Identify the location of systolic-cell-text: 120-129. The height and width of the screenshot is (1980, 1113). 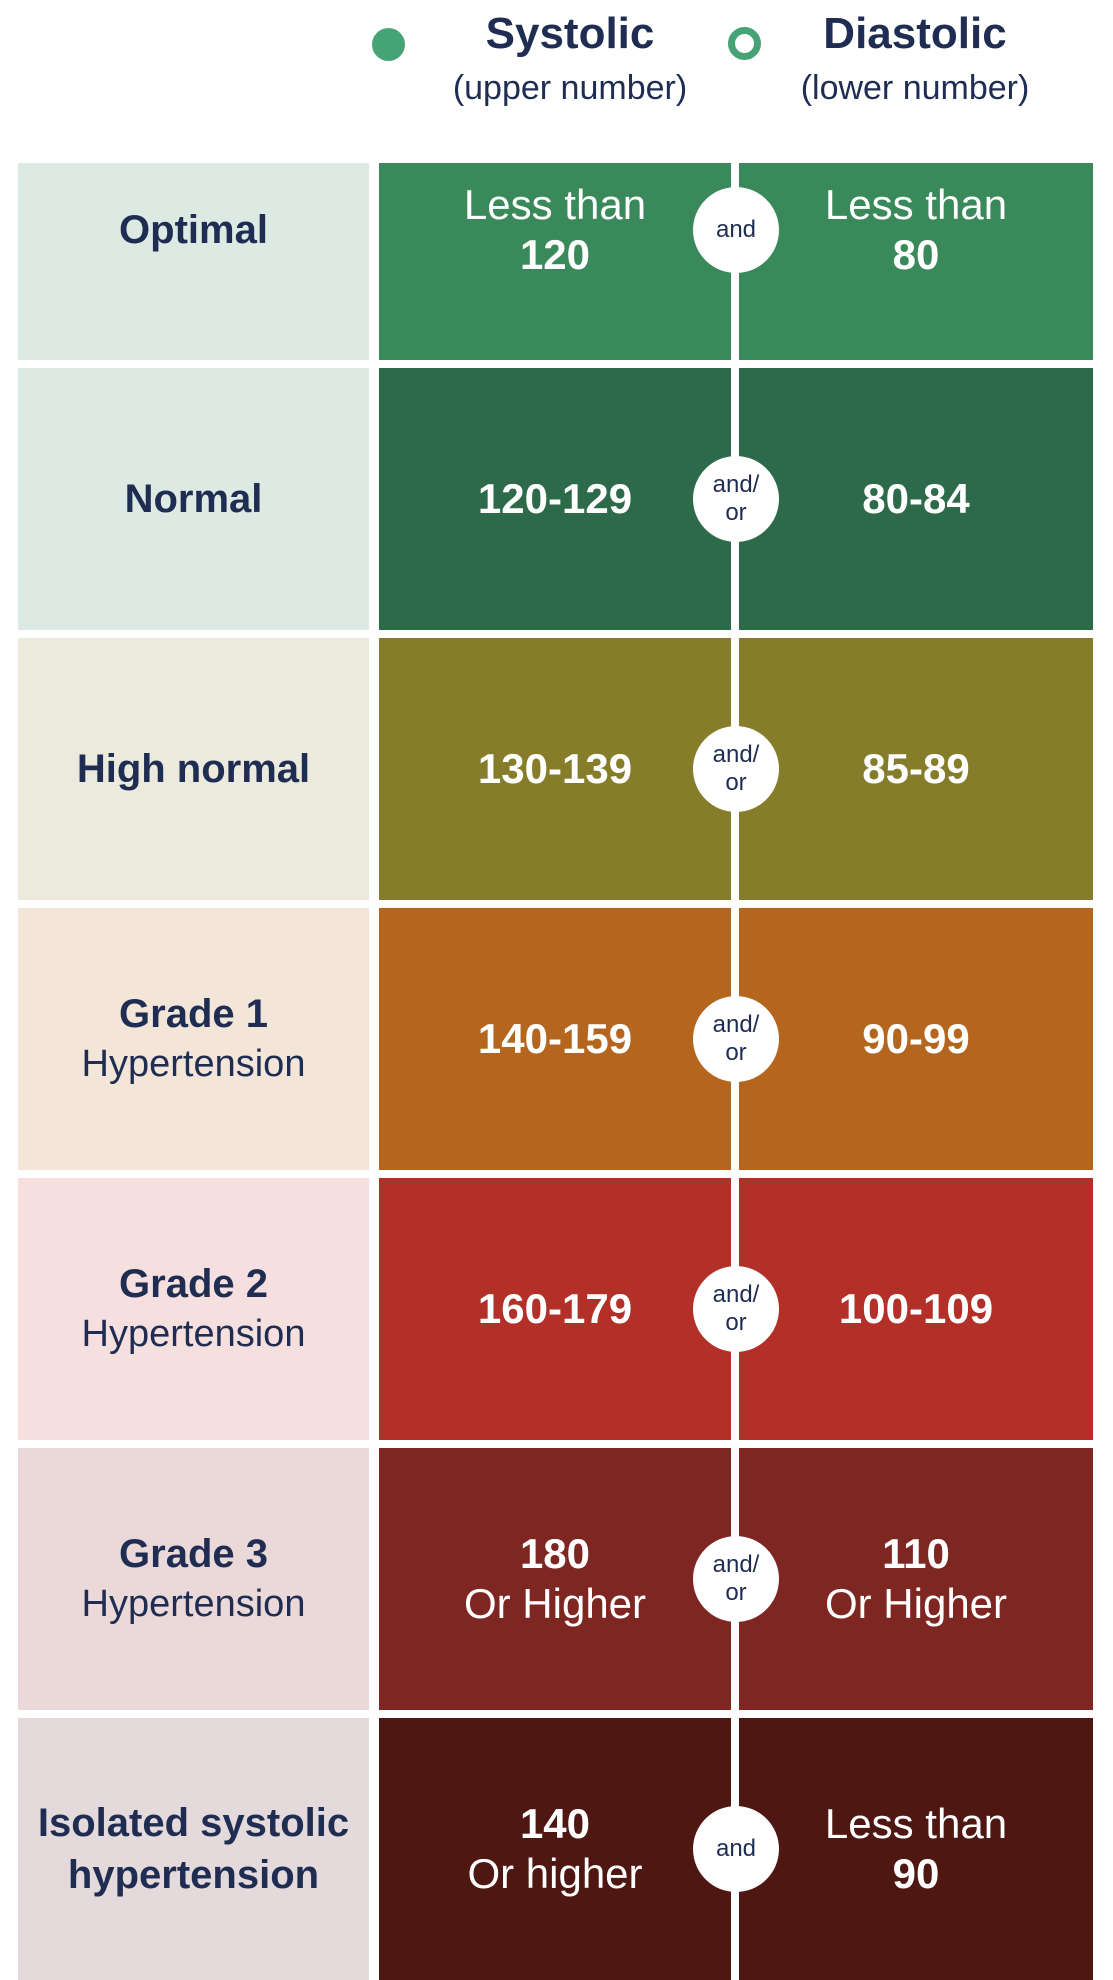
(555, 498).